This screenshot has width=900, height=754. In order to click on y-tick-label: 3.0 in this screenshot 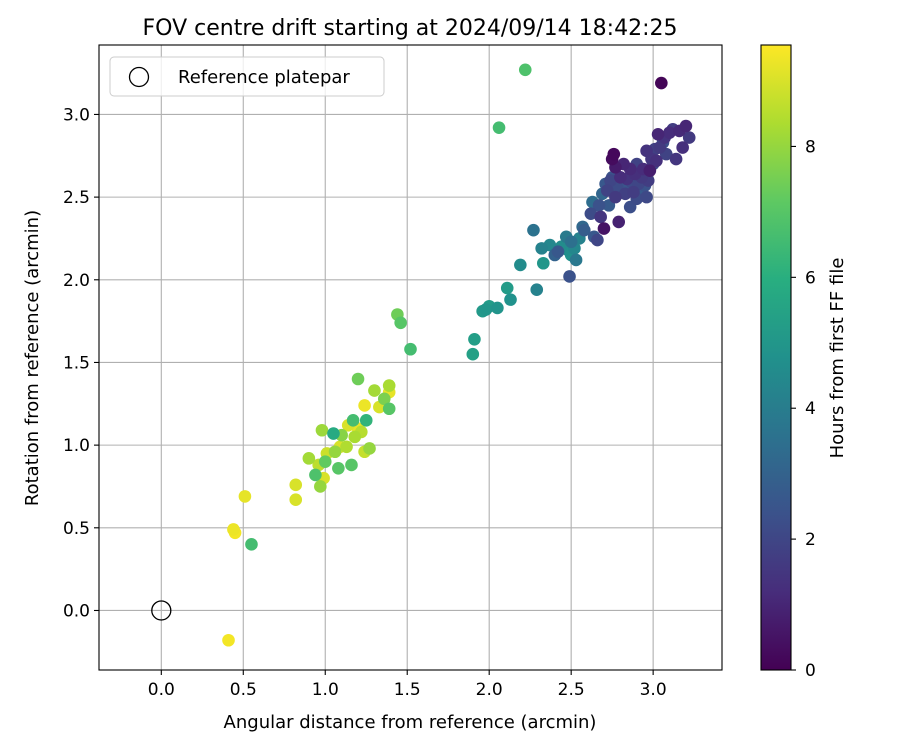, I will do `click(76, 115)`.